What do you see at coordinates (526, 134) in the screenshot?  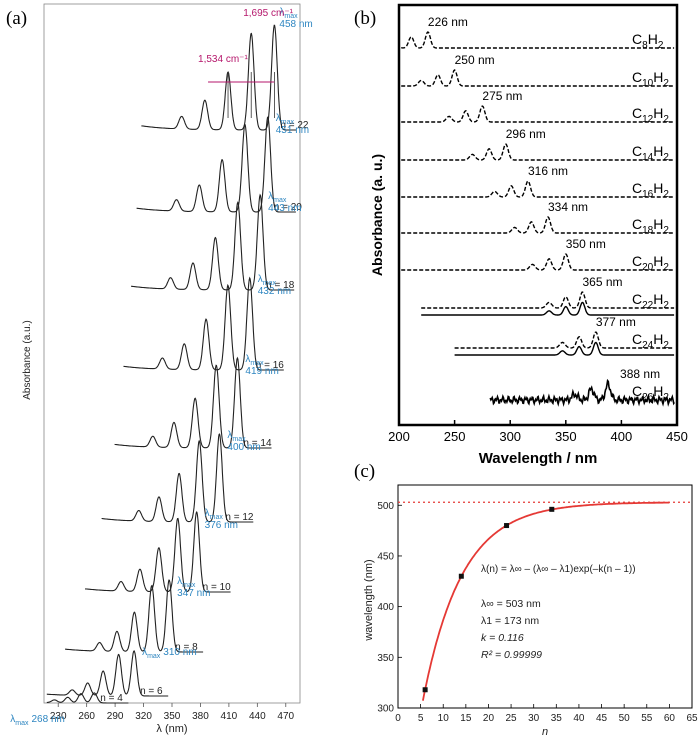 I see `panel-b-peak-label-3: 296 nm` at bounding box center [526, 134].